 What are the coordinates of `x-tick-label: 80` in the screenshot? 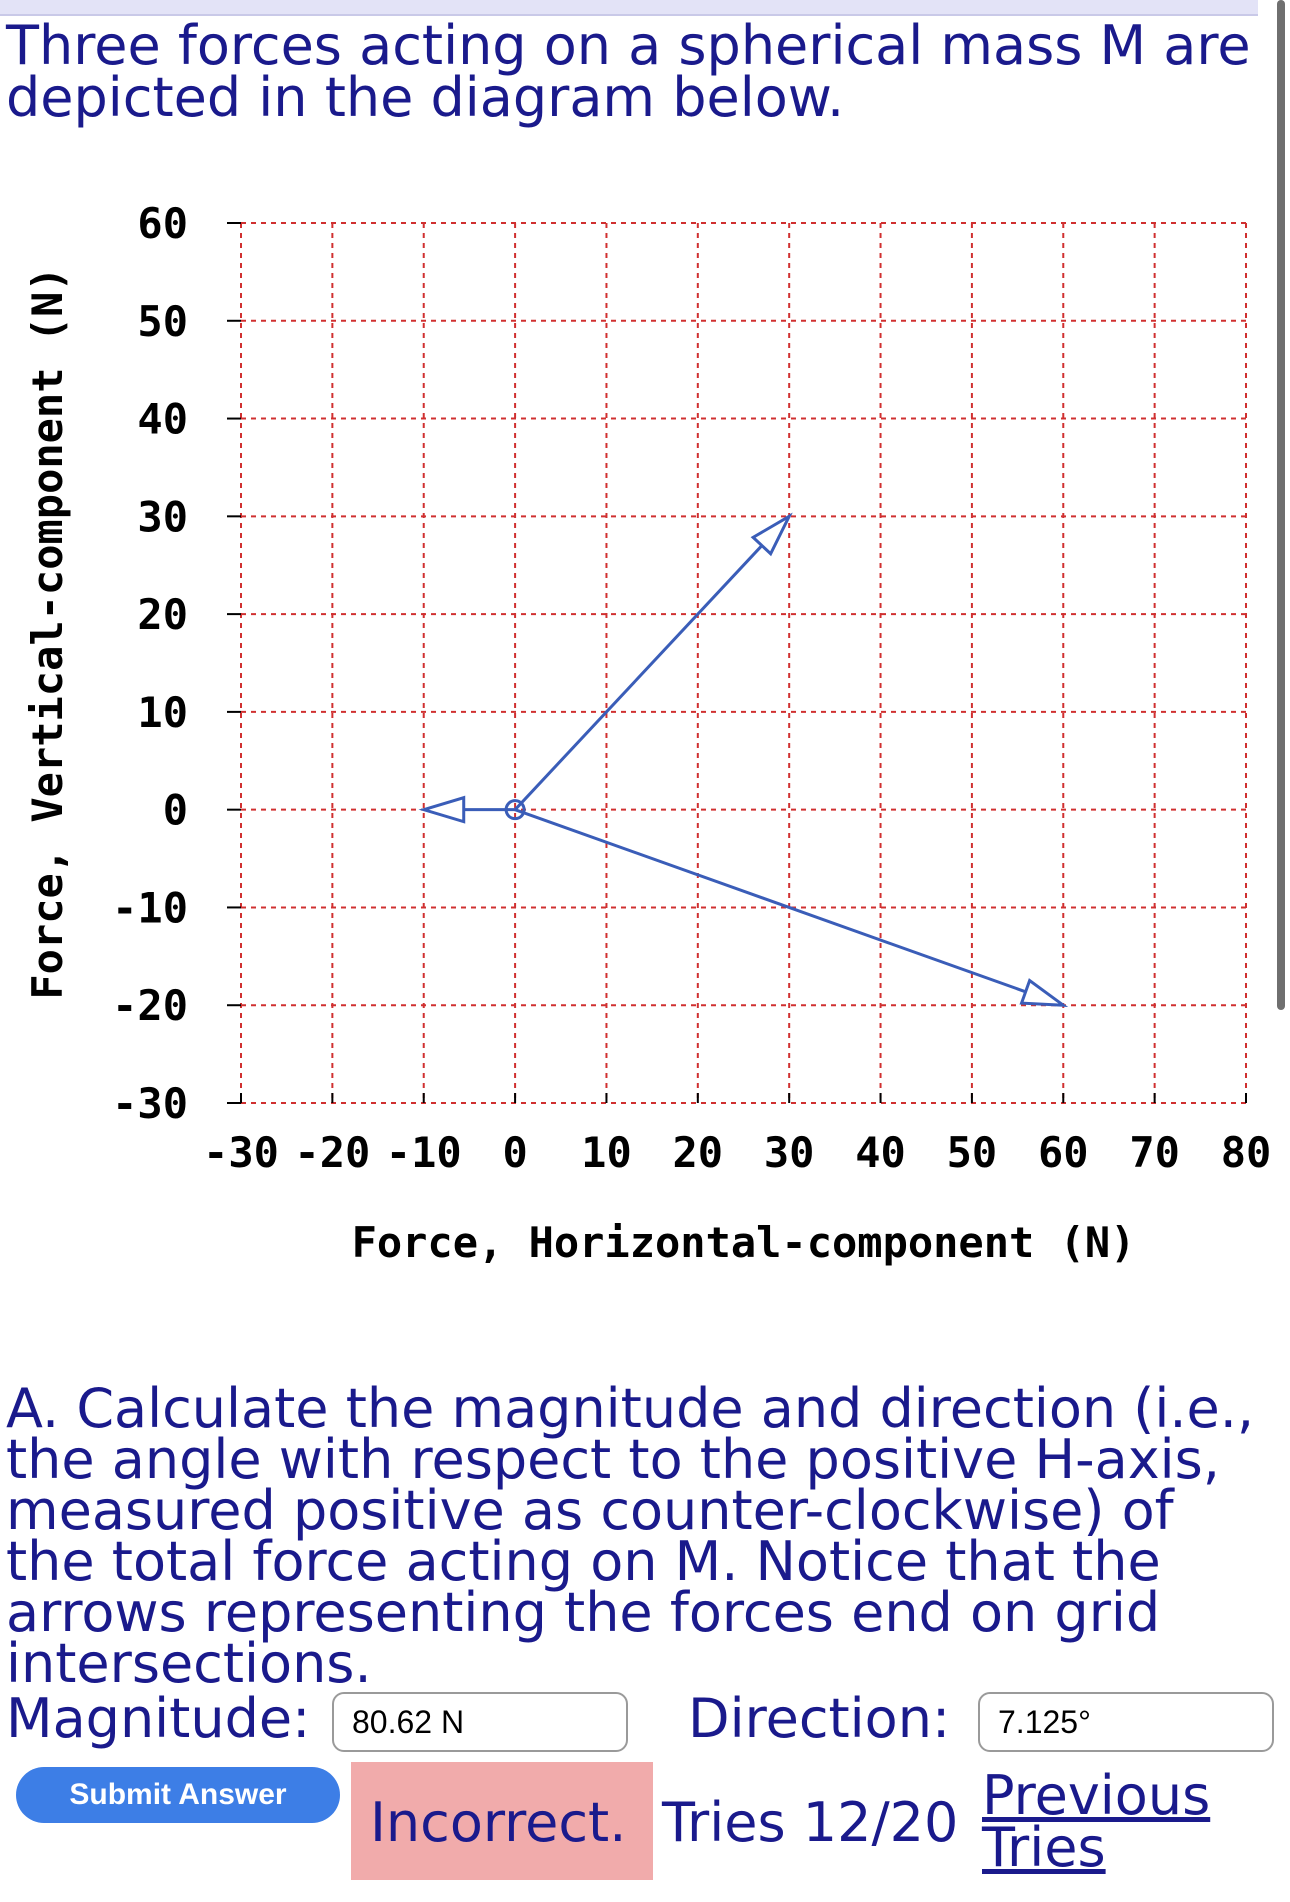 It's located at (1246, 1152).